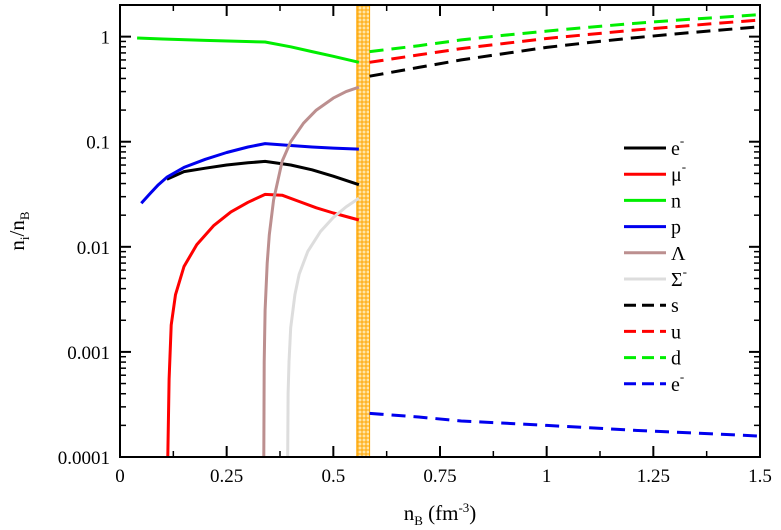 The image size is (781, 530). What do you see at coordinates (24, 215) in the screenshot?
I see `y-axis-label-sub2: B` at bounding box center [24, 215].